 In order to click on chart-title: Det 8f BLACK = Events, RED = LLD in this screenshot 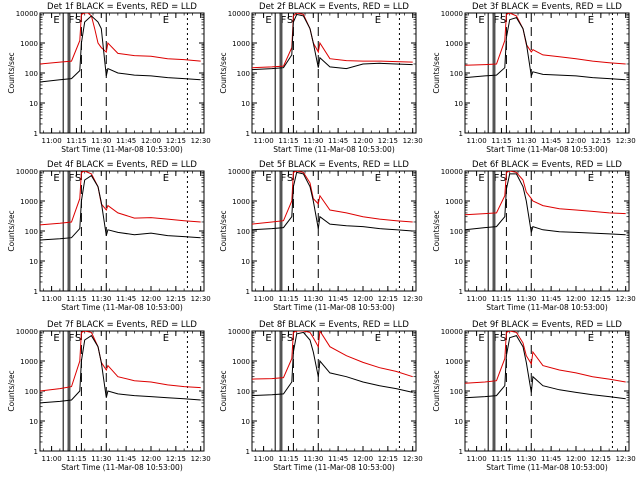, I will do `click(334, 325)`.